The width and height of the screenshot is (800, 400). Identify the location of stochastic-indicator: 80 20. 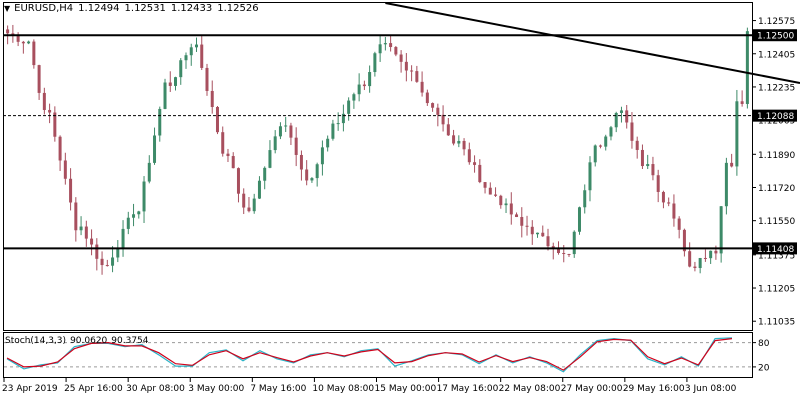
(387, 355).